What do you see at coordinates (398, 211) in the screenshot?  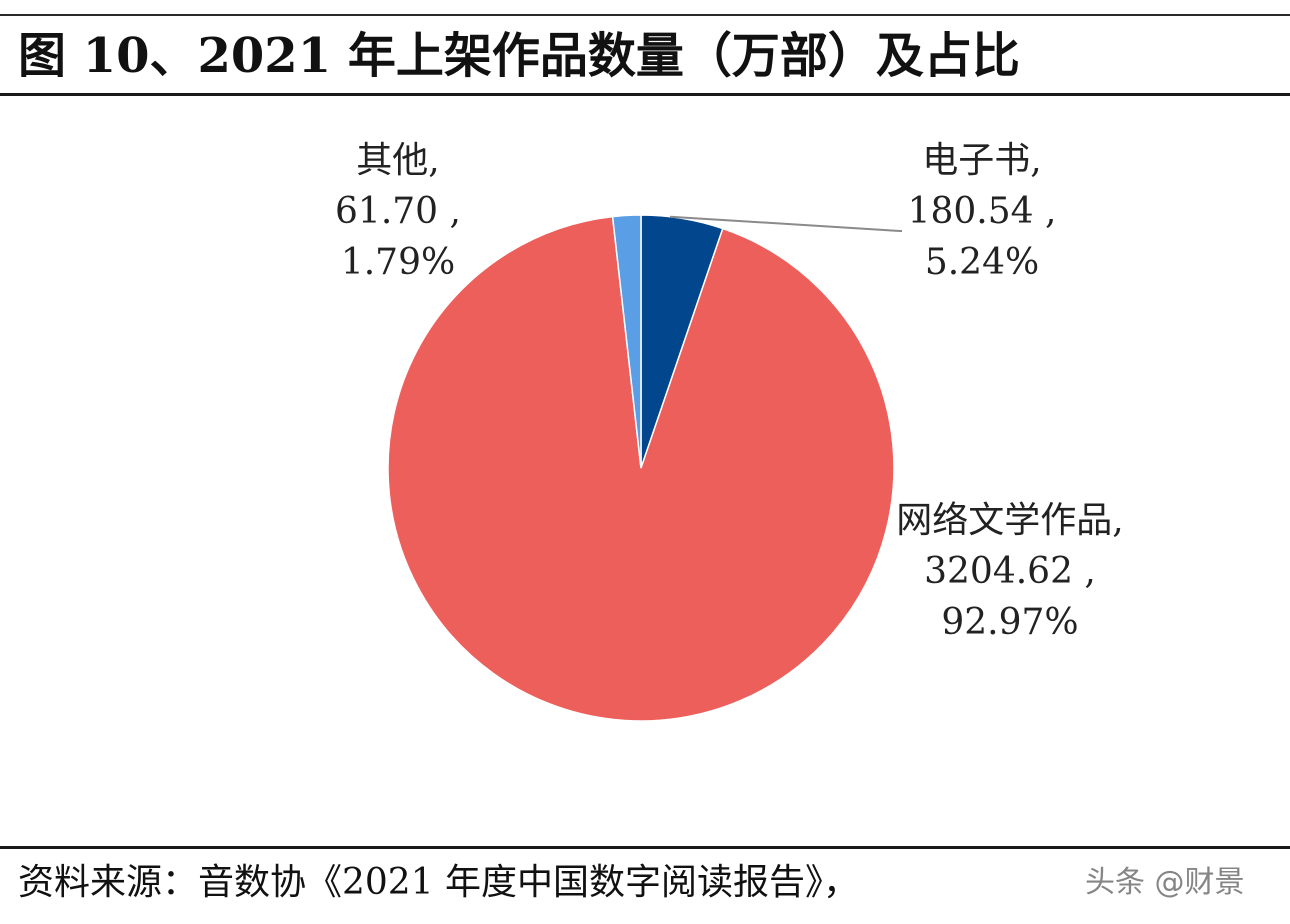 I see `slice-label-value-2: 61.70 ,` at bounding box center [398, 211].